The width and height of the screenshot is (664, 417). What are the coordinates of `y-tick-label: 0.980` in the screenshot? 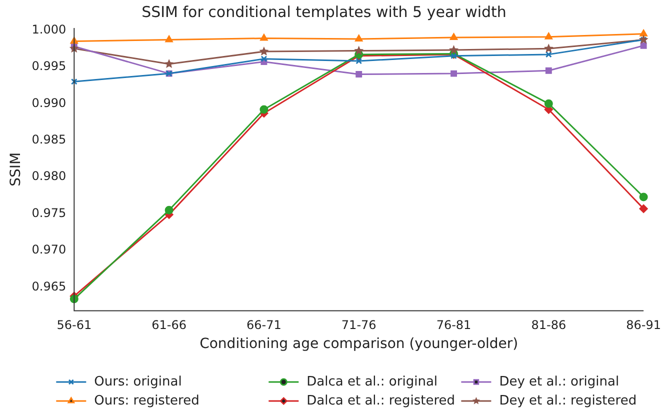 It's located at (49, 176).